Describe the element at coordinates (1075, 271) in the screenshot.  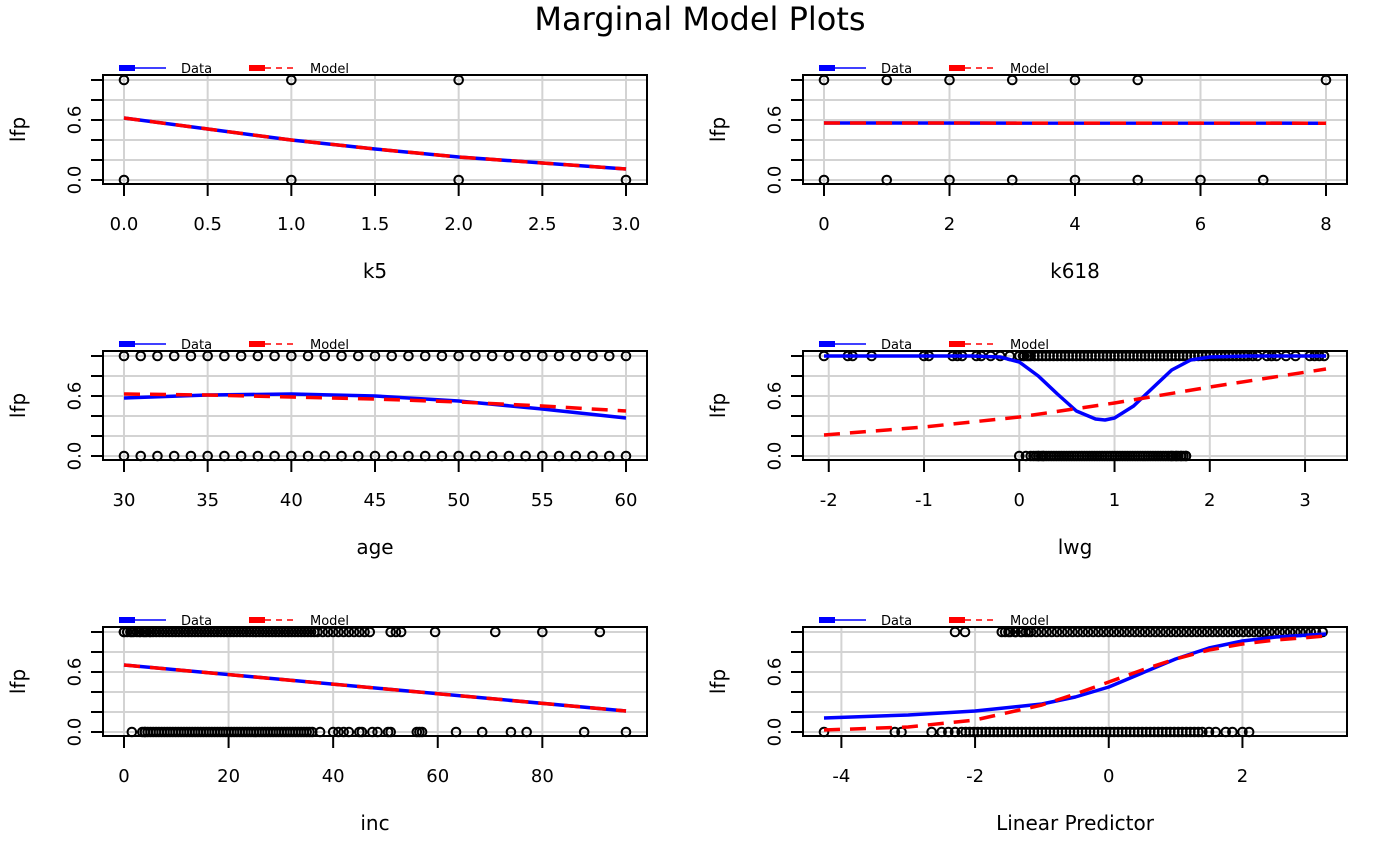
I see `x-axis-label: k618` at that location.